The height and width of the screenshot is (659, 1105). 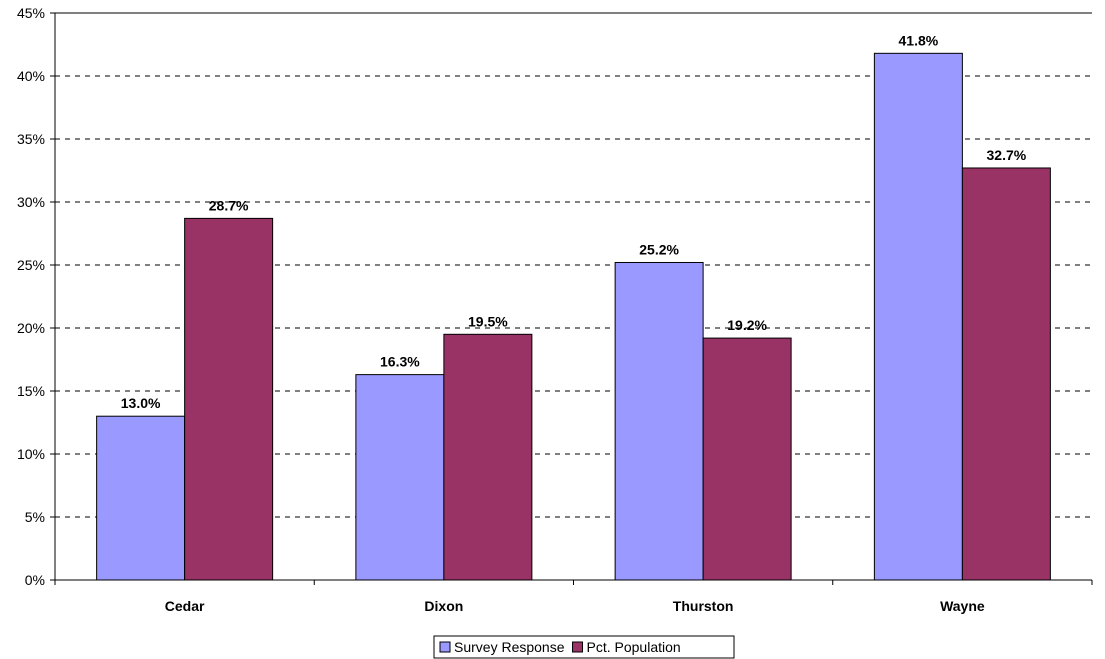 What do you see at coordinates (141, 403) in the screenshot?
I see `data-label-cedar-survey-response: 13.0%` at bounding box center [141, 403].